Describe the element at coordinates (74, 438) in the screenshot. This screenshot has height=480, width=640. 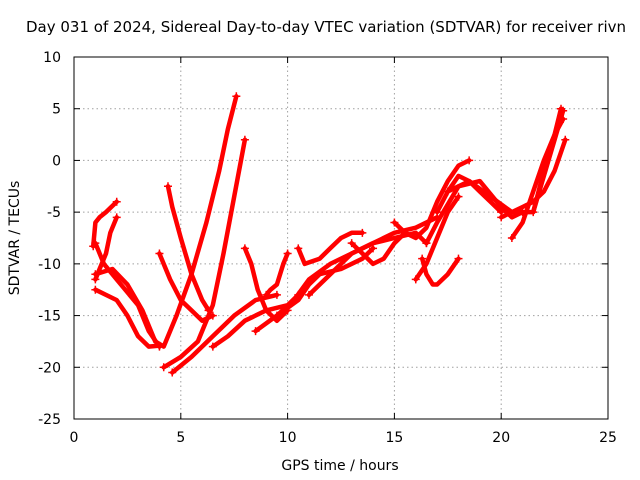
I see `x-tick-label: 0` at that location.